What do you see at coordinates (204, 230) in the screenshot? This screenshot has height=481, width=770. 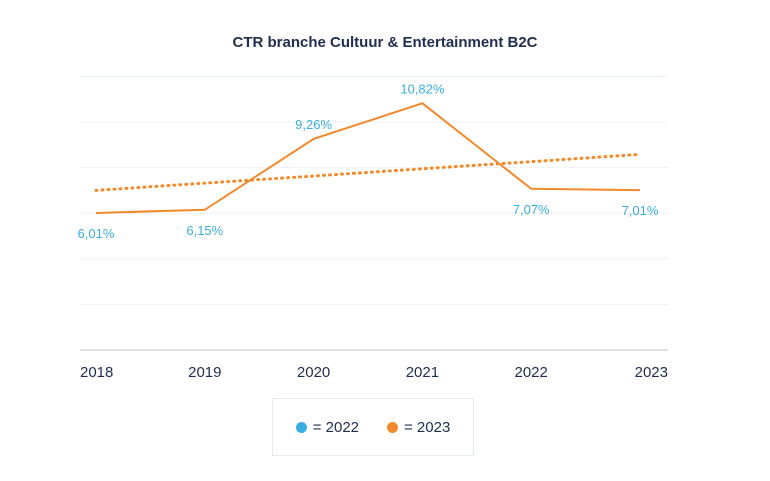 I see `data-label: 6,15%` at bounding box center [204, 230].